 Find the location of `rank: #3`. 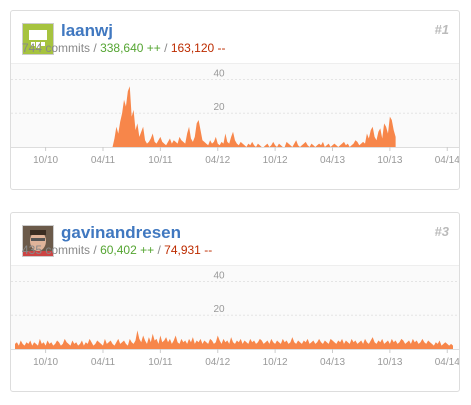

rank: #3 is located at coordinates (441, 231).